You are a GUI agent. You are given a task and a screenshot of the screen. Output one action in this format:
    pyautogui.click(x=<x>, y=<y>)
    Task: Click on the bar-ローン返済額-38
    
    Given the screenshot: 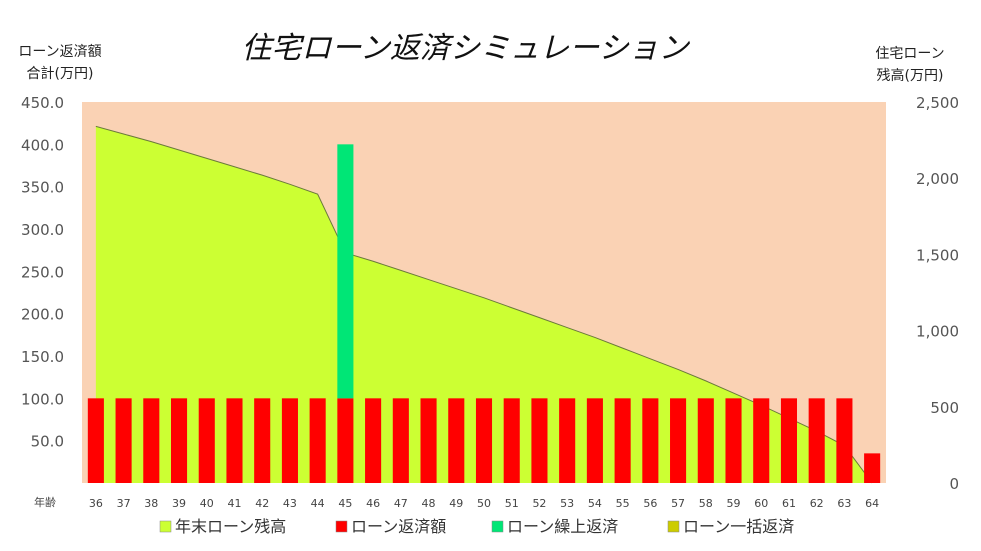 What is the action you would take?
    pyautogui.click(x=151, y=440)
    